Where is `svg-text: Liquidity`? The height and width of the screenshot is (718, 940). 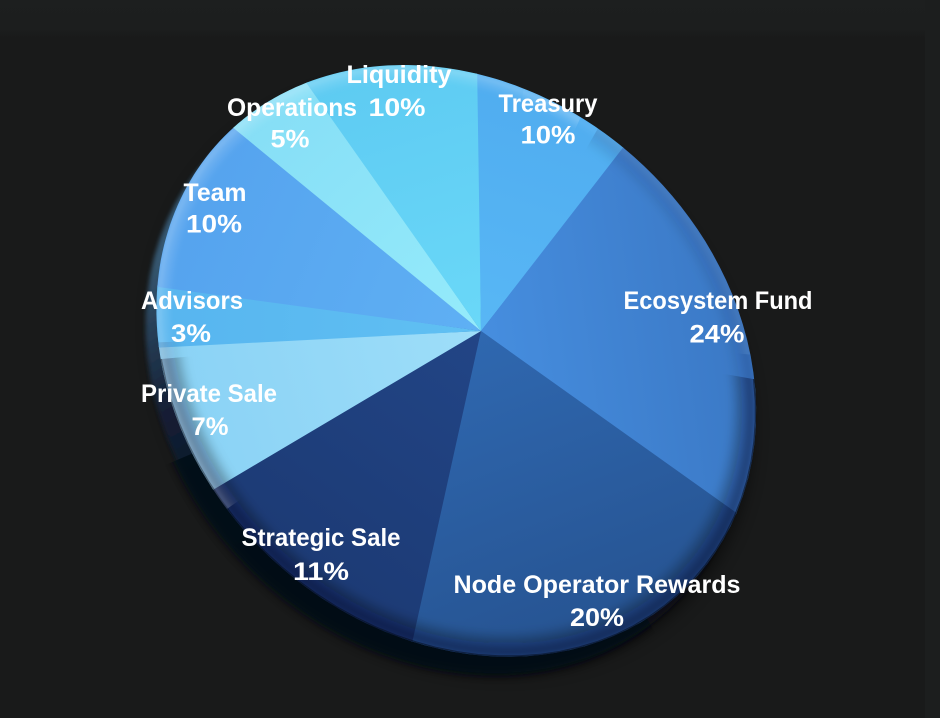 svg-text: Liquidity is located at coordinates (399, 75).